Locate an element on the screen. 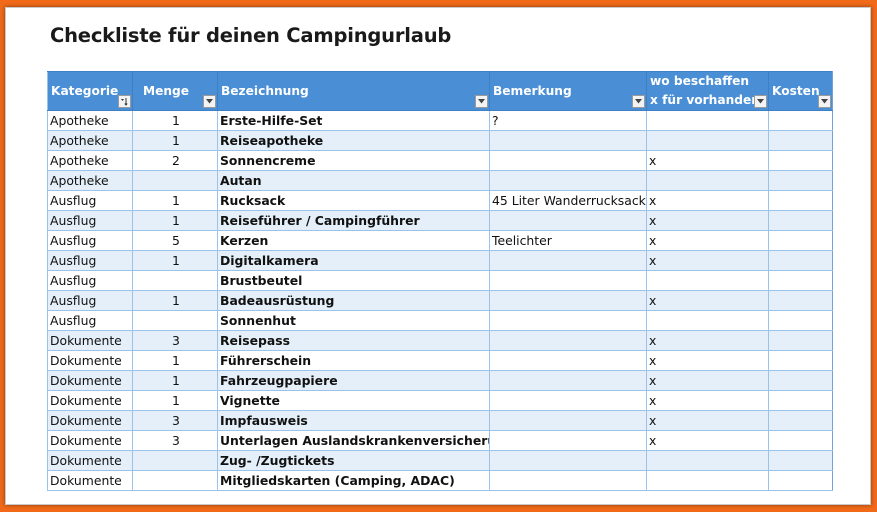 This screenshot has width=877, height=512. cell-menge: 2 is located at coordinates (175, 160).